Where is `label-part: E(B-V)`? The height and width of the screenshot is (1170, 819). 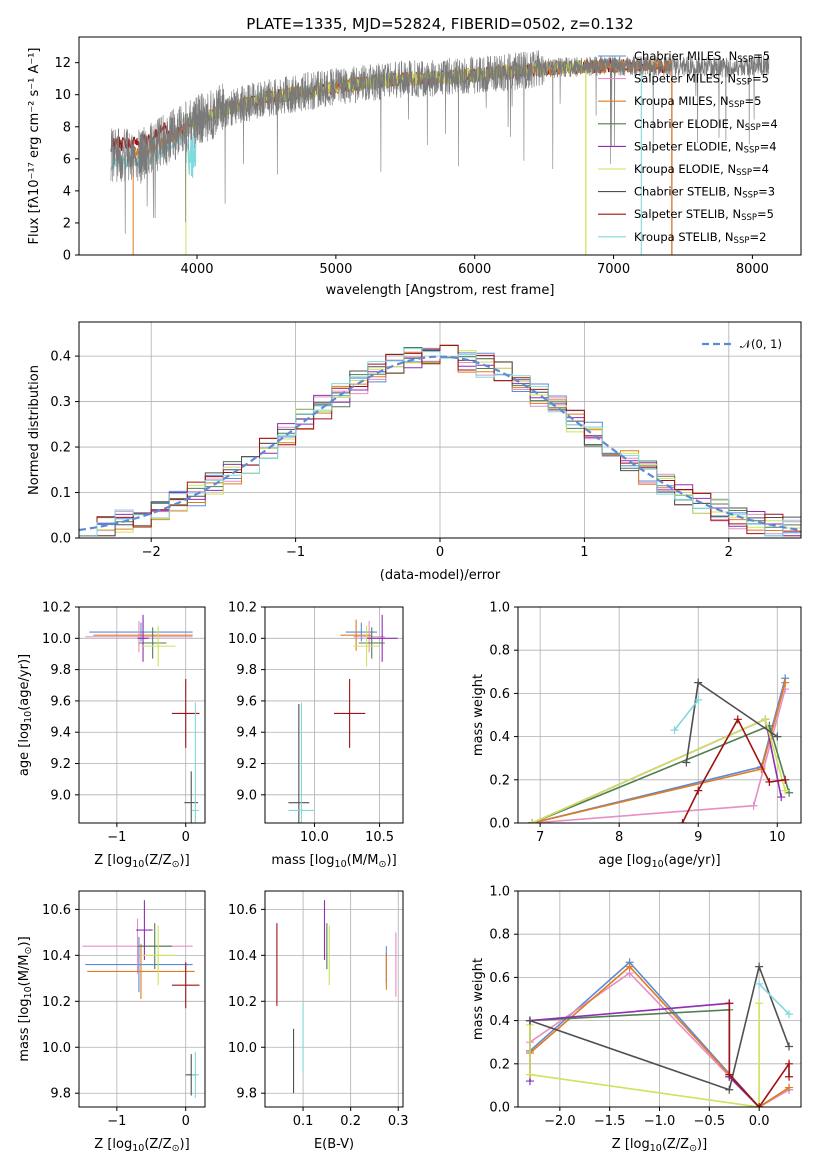 label-part: E(B-V) is located at coordinates (334, 1144).